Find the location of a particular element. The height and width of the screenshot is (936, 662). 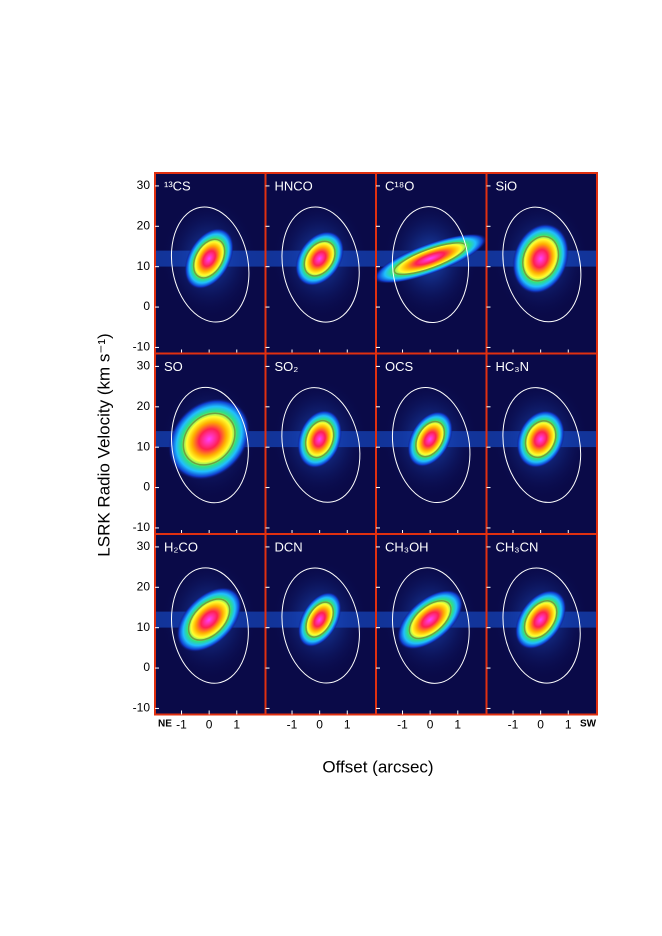

panel: SO -10 0 10 20 30 is located at coordinates (200, 443).